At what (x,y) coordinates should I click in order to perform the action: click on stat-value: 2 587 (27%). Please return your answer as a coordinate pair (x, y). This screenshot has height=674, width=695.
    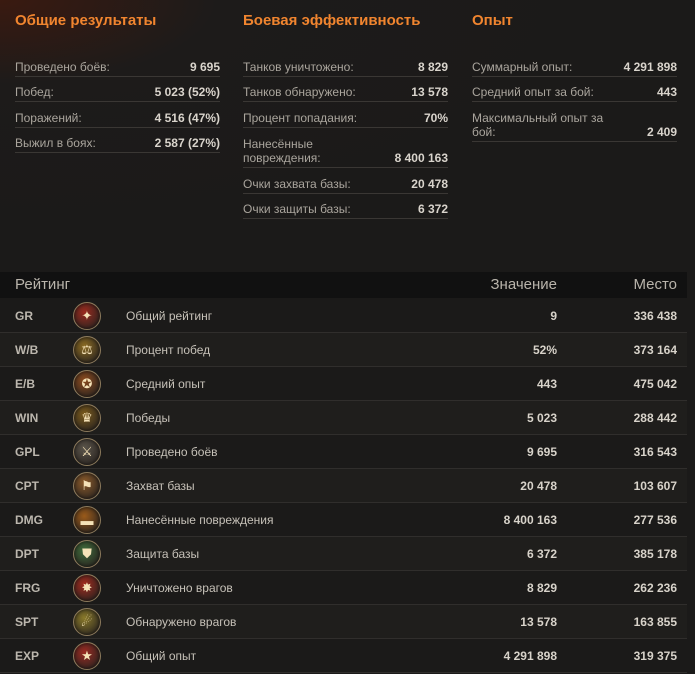
    Looking at the image, I should click on (187, 143).